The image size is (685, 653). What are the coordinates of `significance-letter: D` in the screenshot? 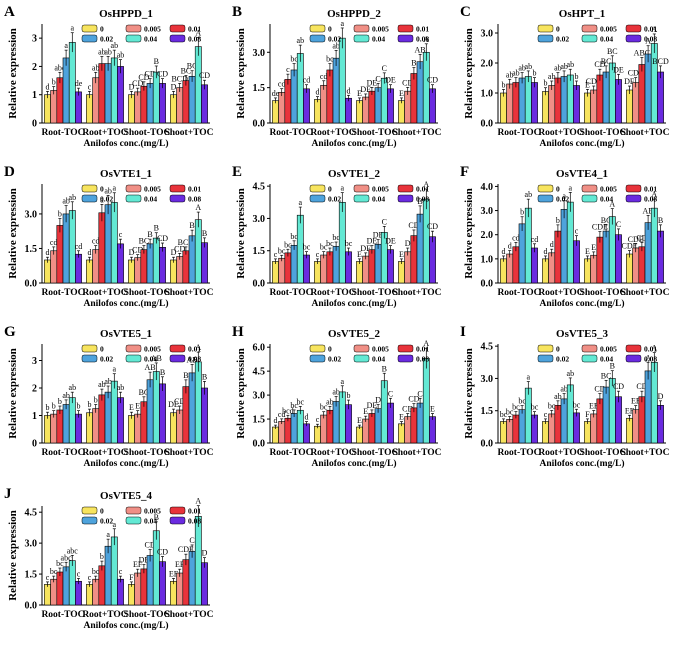 It's located at (408, 243).